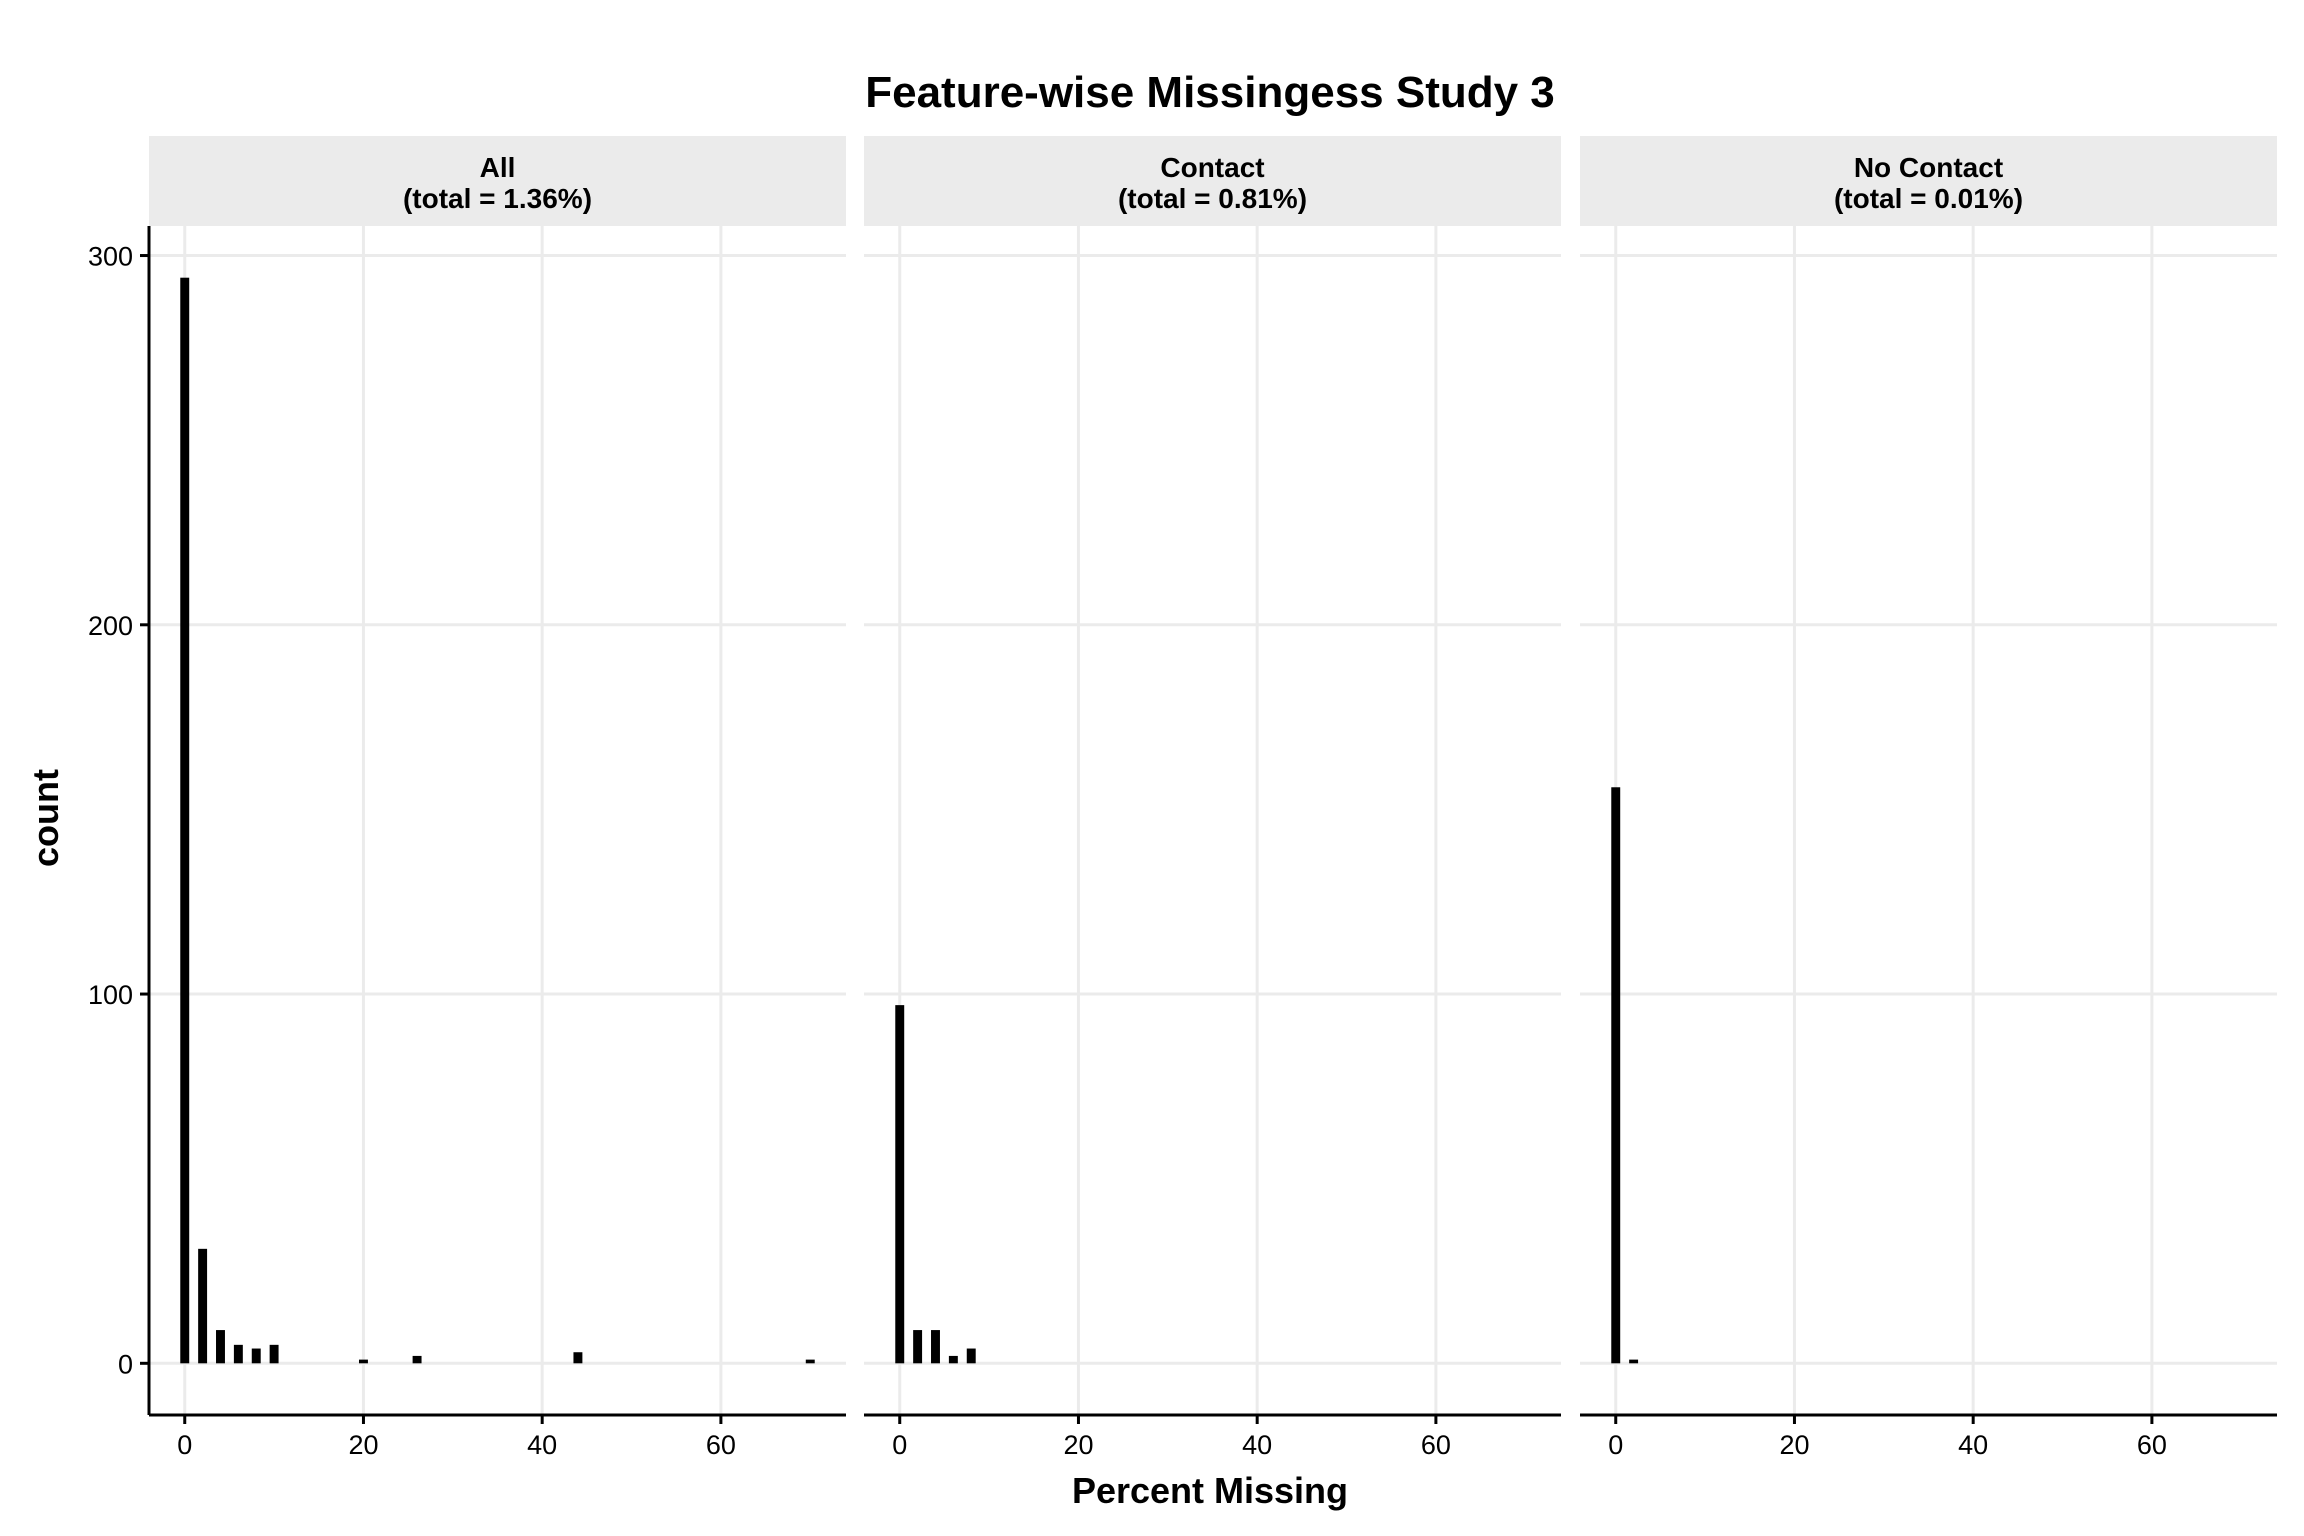  What do you see at coordinates (125, 1364) in the screenshot?
I see `y-tick-label: 0` at bounding box center [125, 1364].